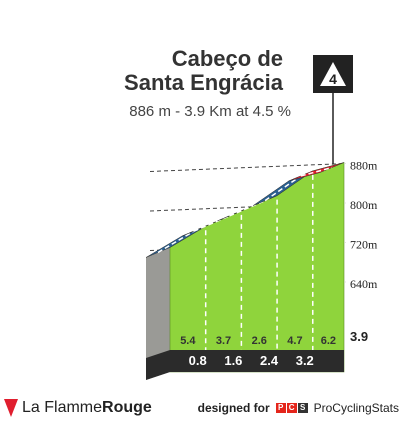 Image resolution: width=405 pixels, height=424 pixels. Describe the element at coordinates (333, 110) in the screenshot. I see `category-flag: 4` at that location.